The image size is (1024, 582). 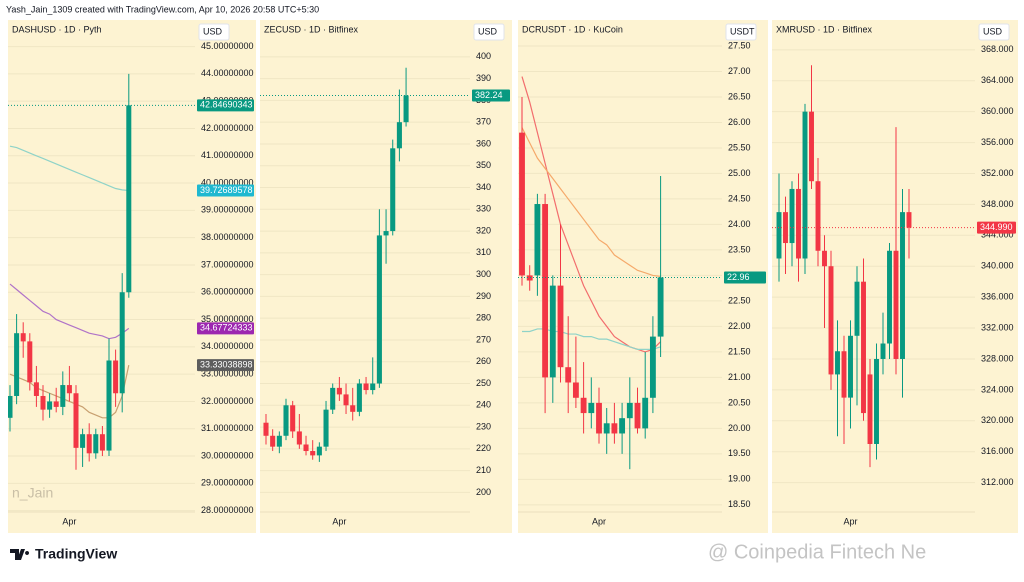 I want to click on y-tick-label: 27.50, so click(x=739, y=45).